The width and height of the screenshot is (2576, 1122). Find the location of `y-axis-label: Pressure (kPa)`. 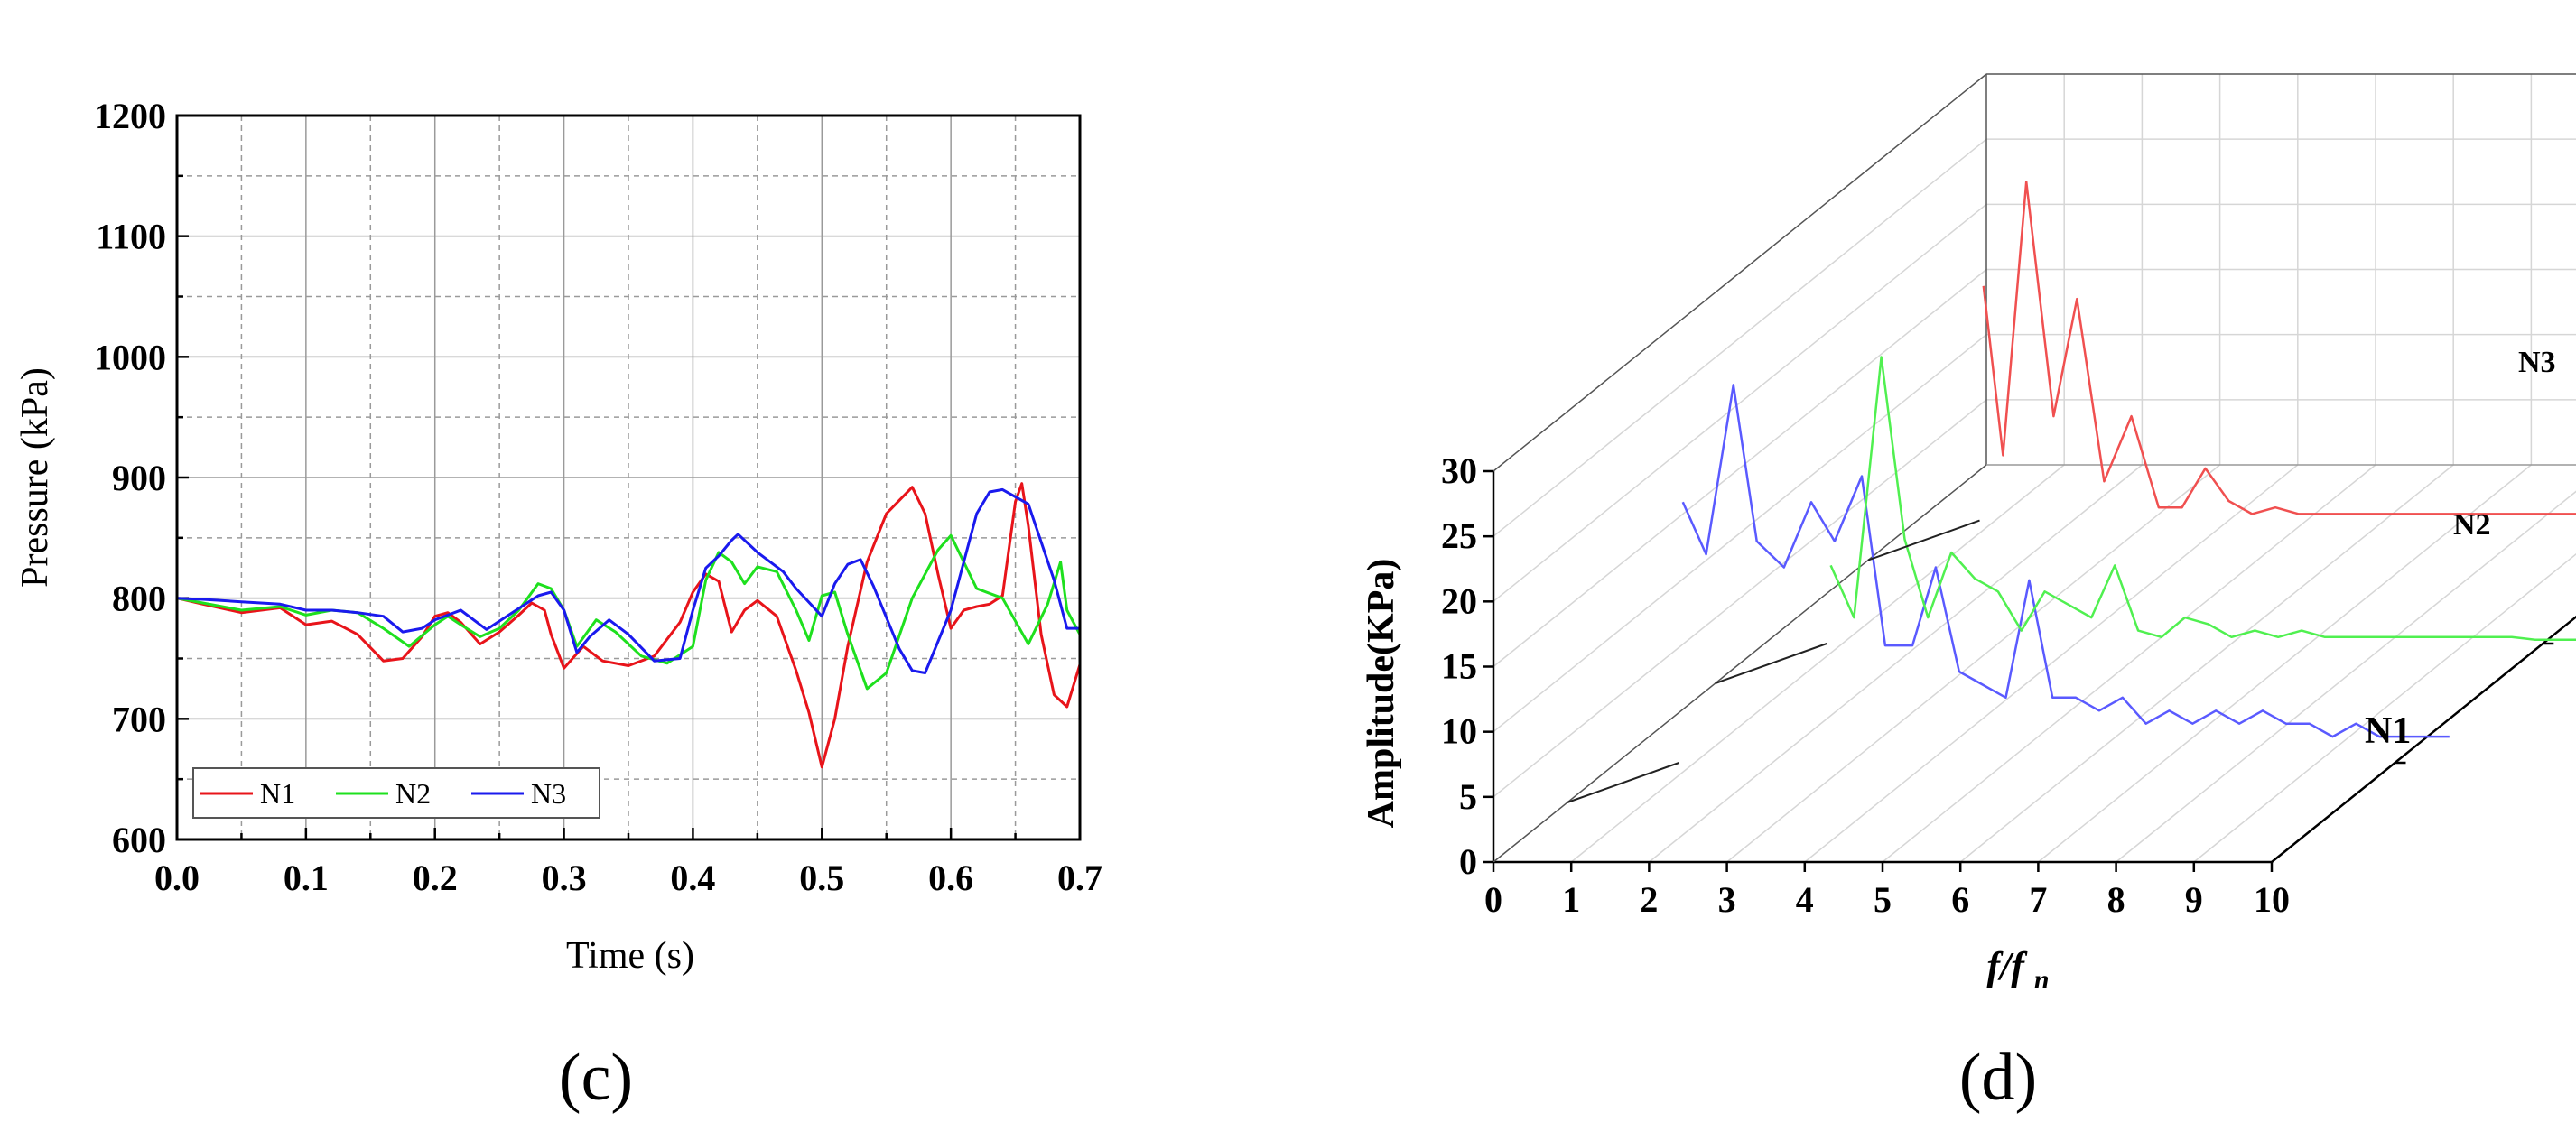

y-axis-label: Pressure (kPa) is located at coordinates (35, 477).